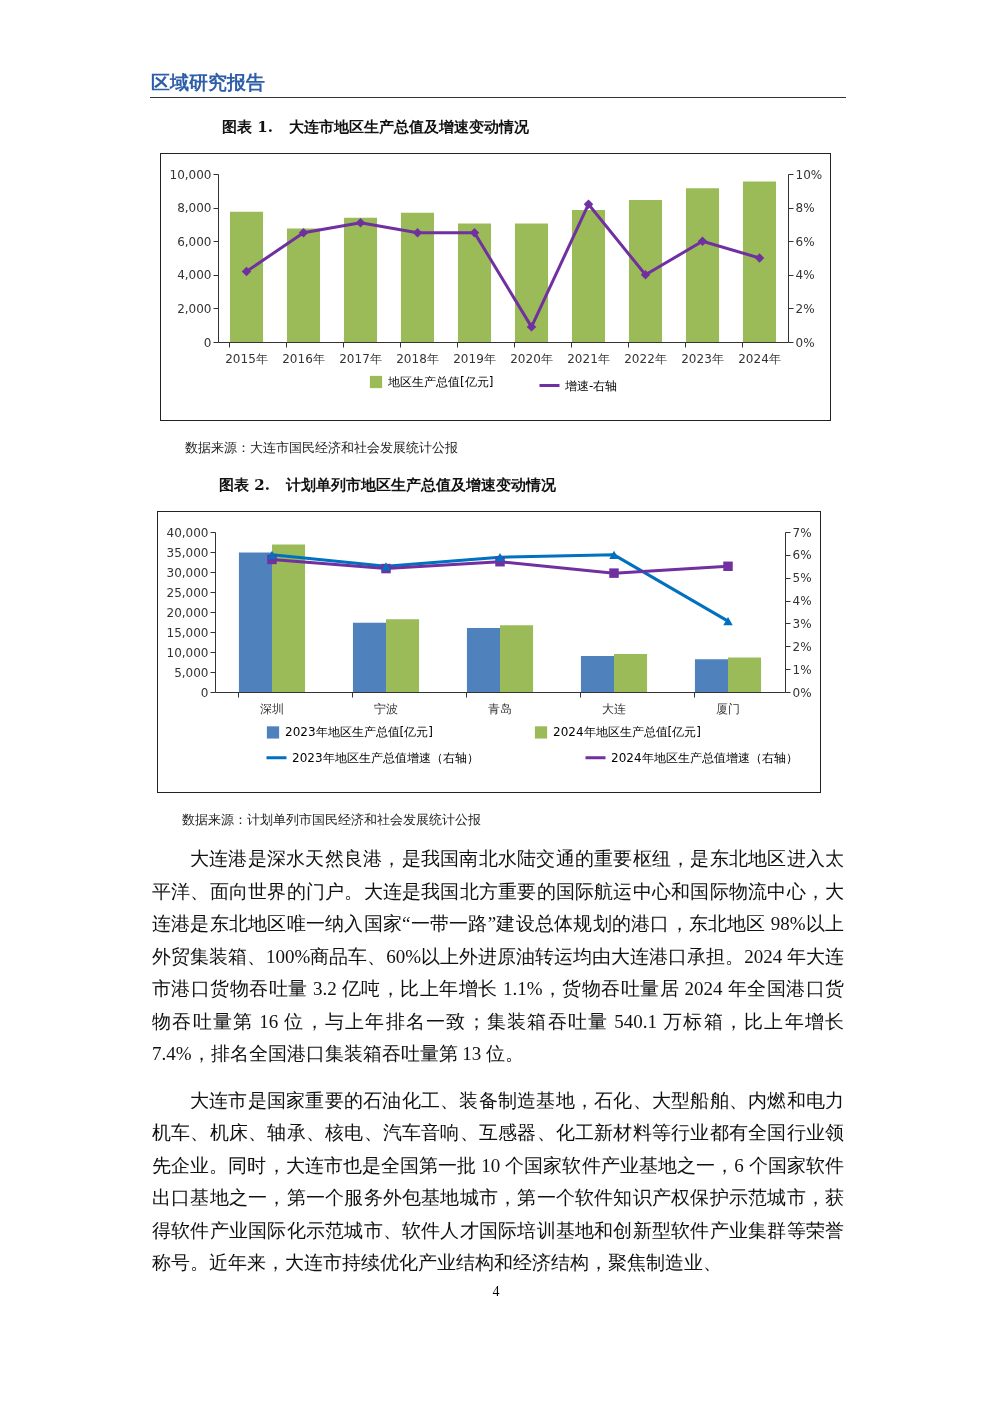  I want to click on x-tick-label: 2018年, so click(417, 358).